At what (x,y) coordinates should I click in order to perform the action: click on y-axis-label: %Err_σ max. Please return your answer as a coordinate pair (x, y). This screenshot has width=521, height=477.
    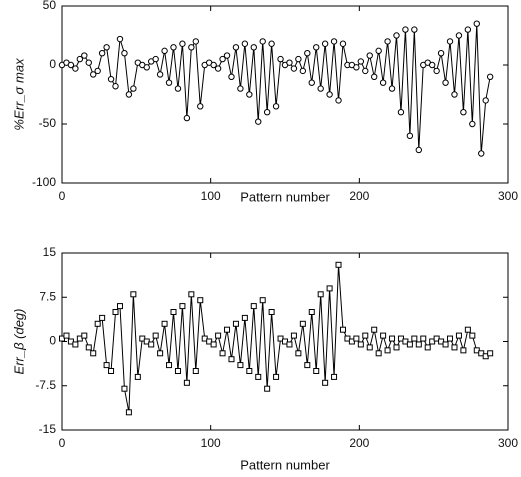
    Looking at the image, I should click on (18, 94).